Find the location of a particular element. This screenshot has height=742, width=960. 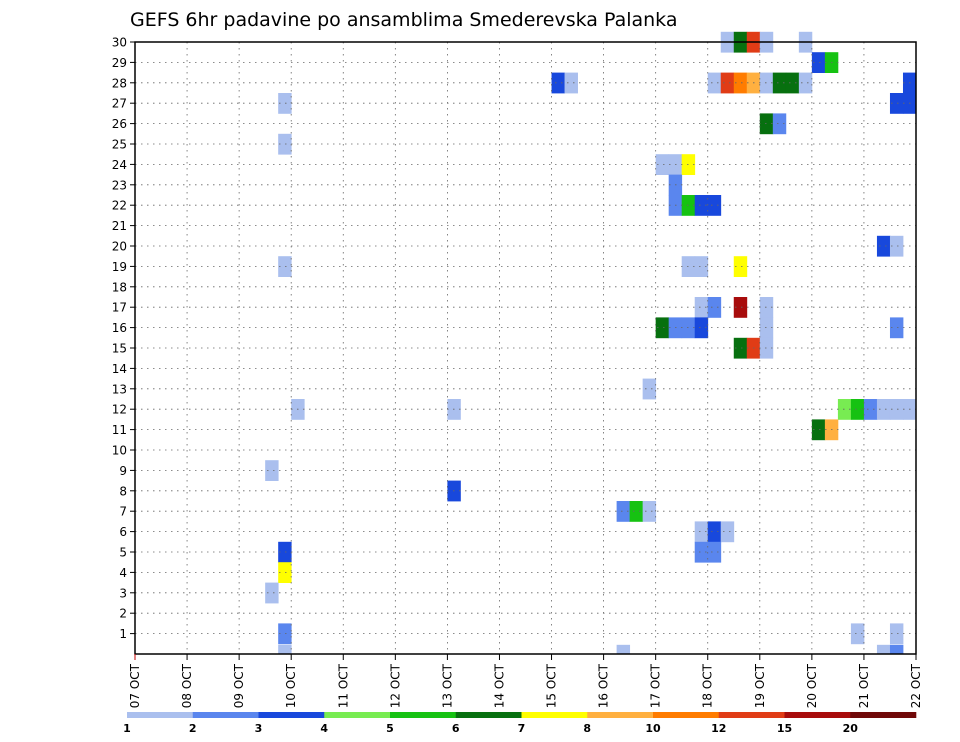

y-tick-label: 17 is located at coordinates (119, 308).